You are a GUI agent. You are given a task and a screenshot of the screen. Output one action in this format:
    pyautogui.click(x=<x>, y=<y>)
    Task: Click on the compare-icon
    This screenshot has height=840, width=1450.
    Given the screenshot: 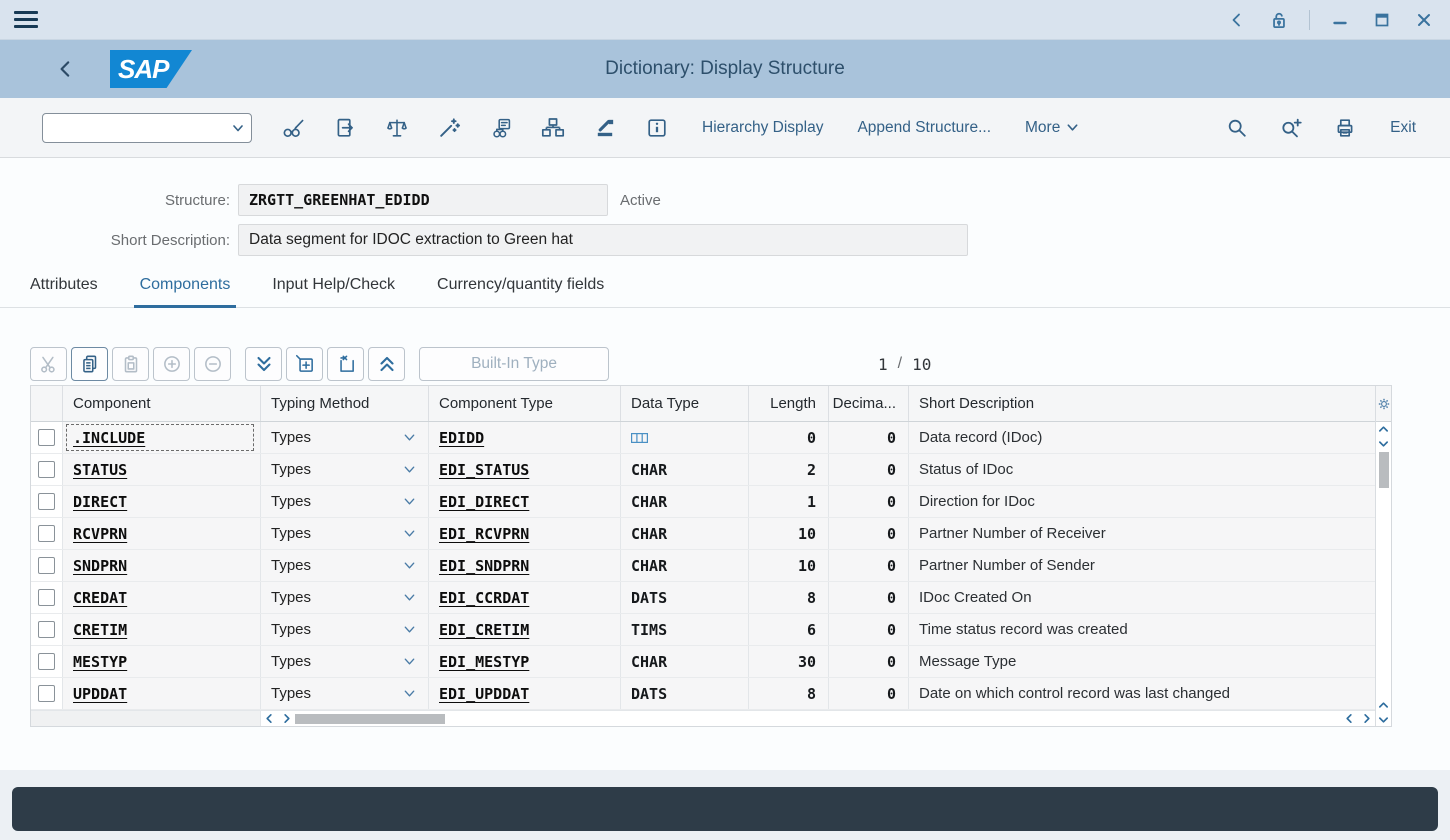 What is the action you would take?
    pyautogui.click(x=397, y=128)
    